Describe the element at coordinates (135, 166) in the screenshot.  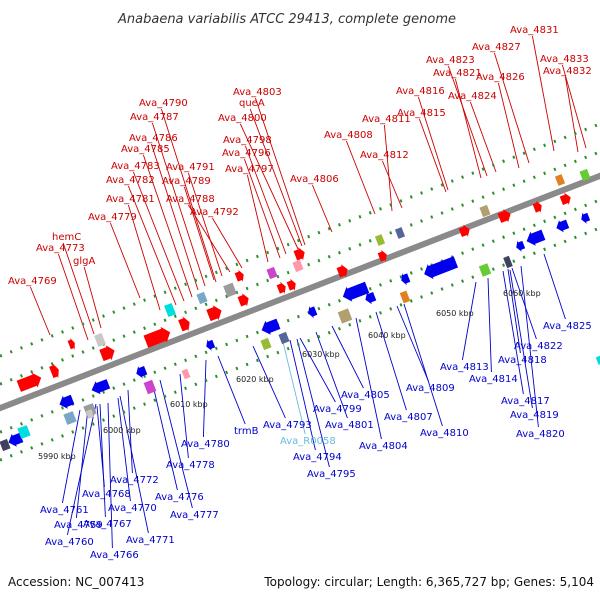
I see `forward-gene-label: Ava_4783` at that location.